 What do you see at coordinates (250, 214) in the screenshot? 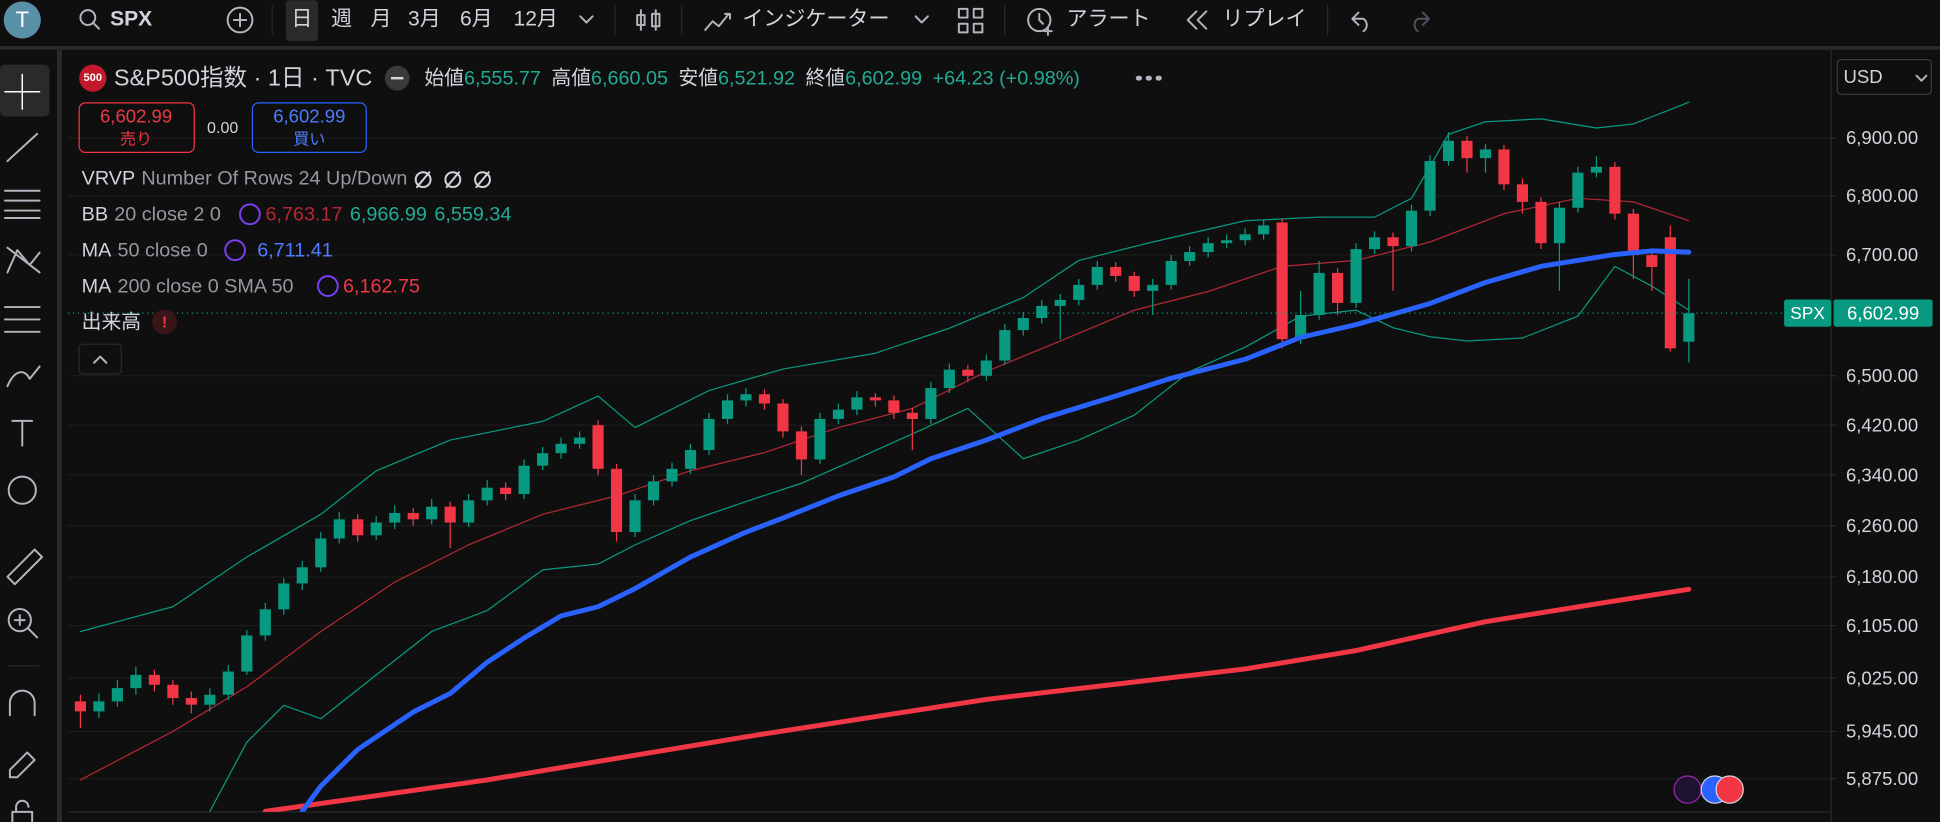
I see `bb-refresh` at bounding box center [250, 214].